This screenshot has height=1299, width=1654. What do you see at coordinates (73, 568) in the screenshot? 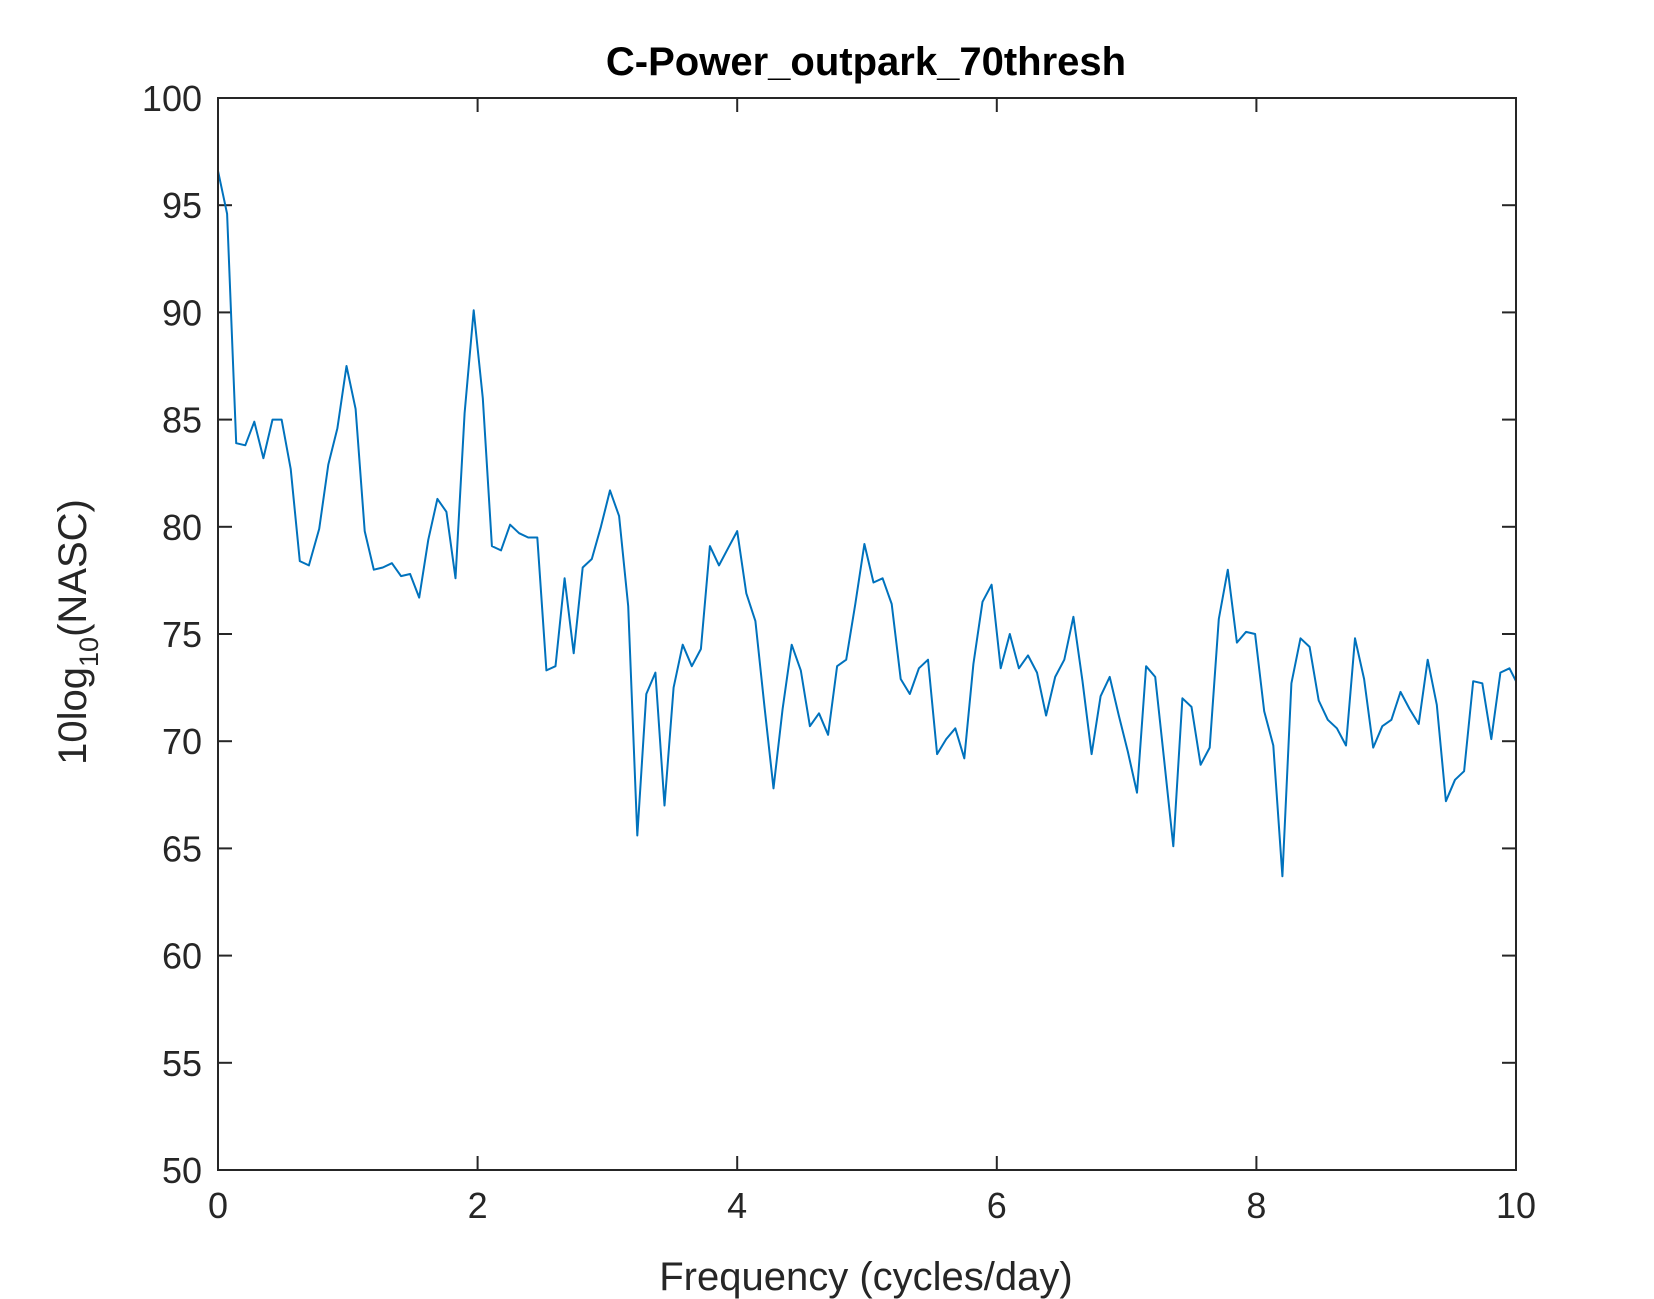
I see `y-axis-title-suffix: (NASC)` at bounding box center [73, 568].